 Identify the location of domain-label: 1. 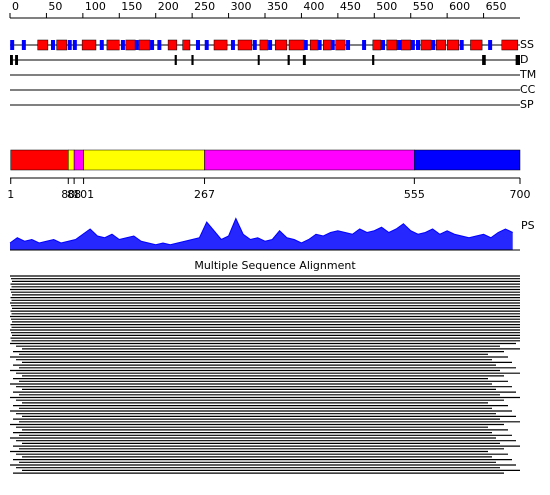
(10, 194).